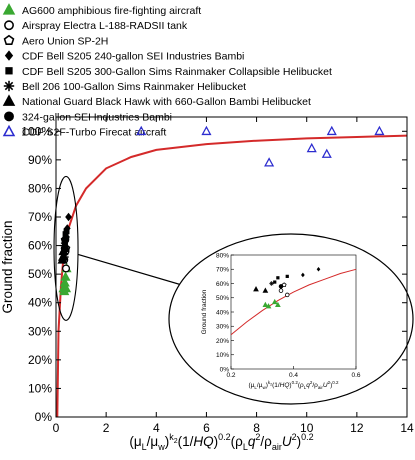 This screenshot has width=415, height=460. Describe the element at coordinates (40, 388) in the screenshot. I see `y-tick-label: 10%` at that location.